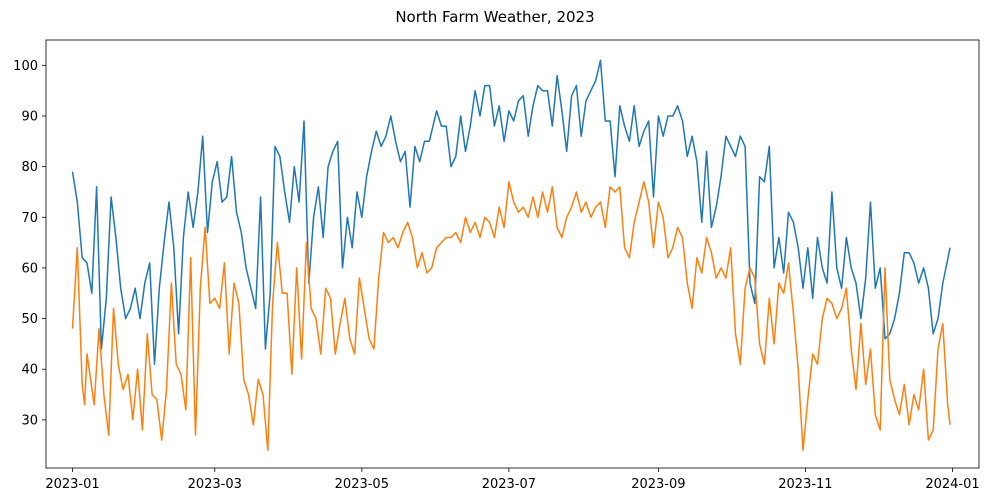 The height and width of the screenshot is (501, 989). What do you see at coordinates (29, 370) in the screenshot?
I see `y-tick-label: 40` at bounding box center [29, 370].